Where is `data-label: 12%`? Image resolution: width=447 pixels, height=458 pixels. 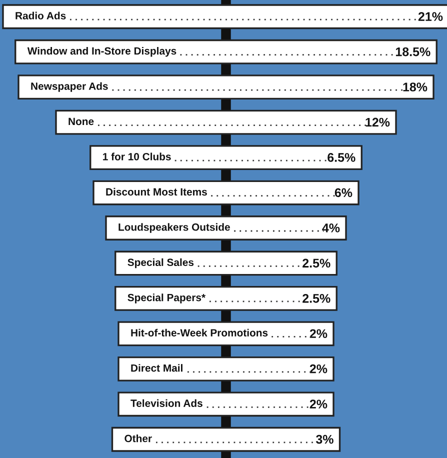
data-label: 12% is located at coordinates (378, 122).